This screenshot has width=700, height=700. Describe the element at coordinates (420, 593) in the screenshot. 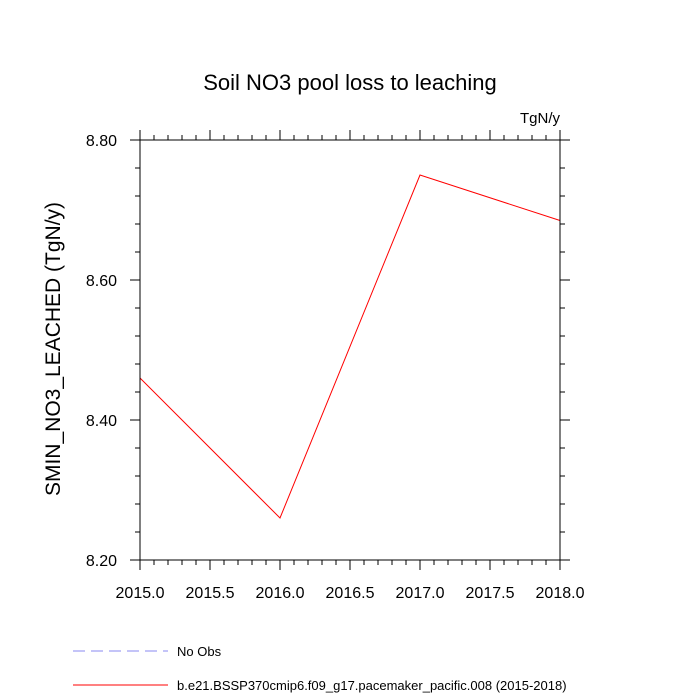

I see `x-tick-label: 2017.0` at that location.